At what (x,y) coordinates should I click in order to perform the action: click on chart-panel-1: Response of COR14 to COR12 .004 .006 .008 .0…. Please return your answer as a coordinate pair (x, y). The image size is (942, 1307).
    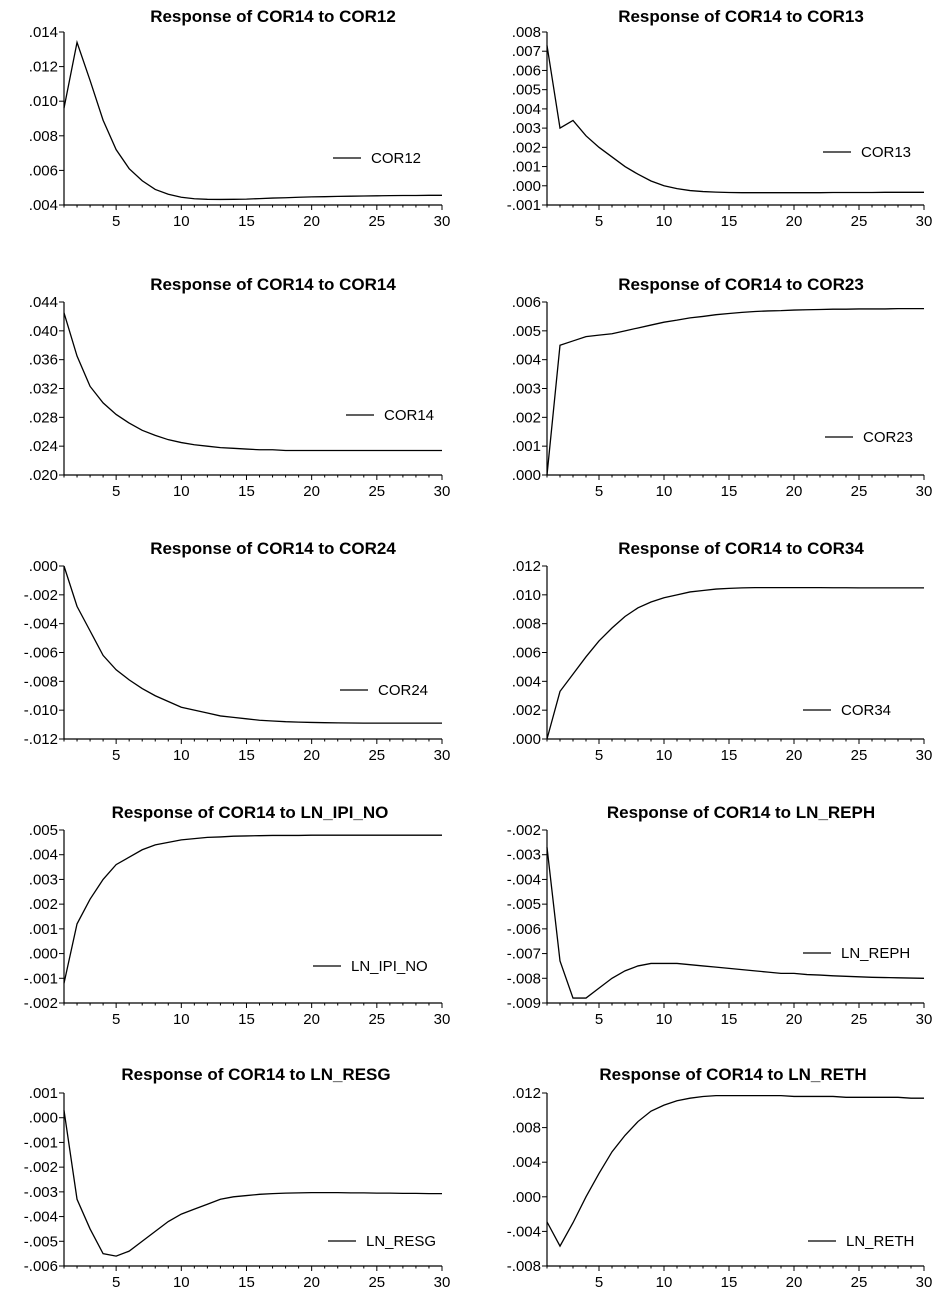
    Looking at the image, I should click on (240, 118).